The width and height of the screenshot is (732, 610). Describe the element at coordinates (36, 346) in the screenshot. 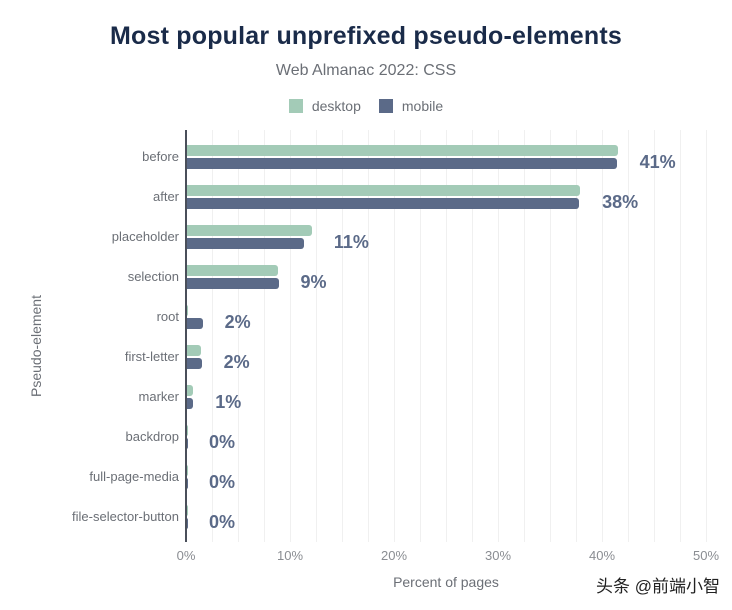

I see `y-axis-title: Pseudo-element` at that location.